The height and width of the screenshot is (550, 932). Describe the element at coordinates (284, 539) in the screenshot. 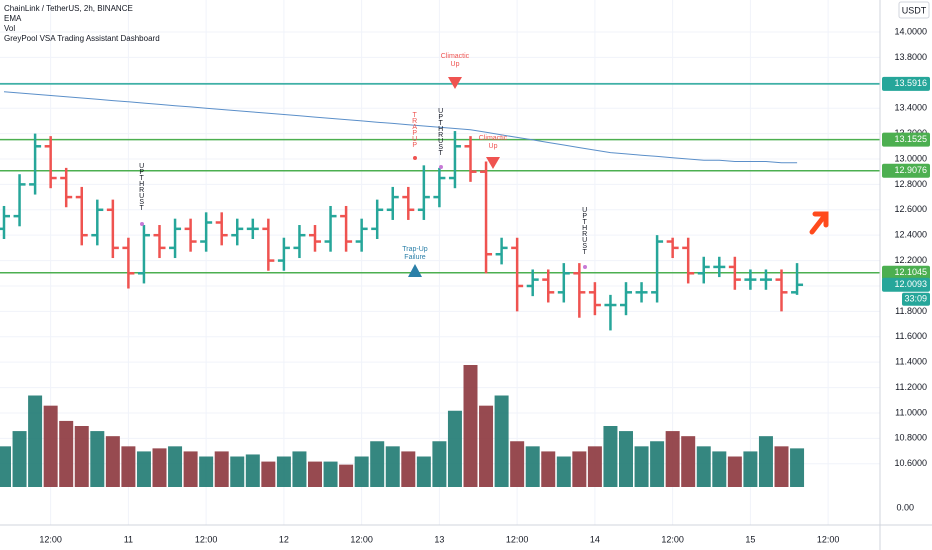

I see `x-tick-label: 12` at that location.